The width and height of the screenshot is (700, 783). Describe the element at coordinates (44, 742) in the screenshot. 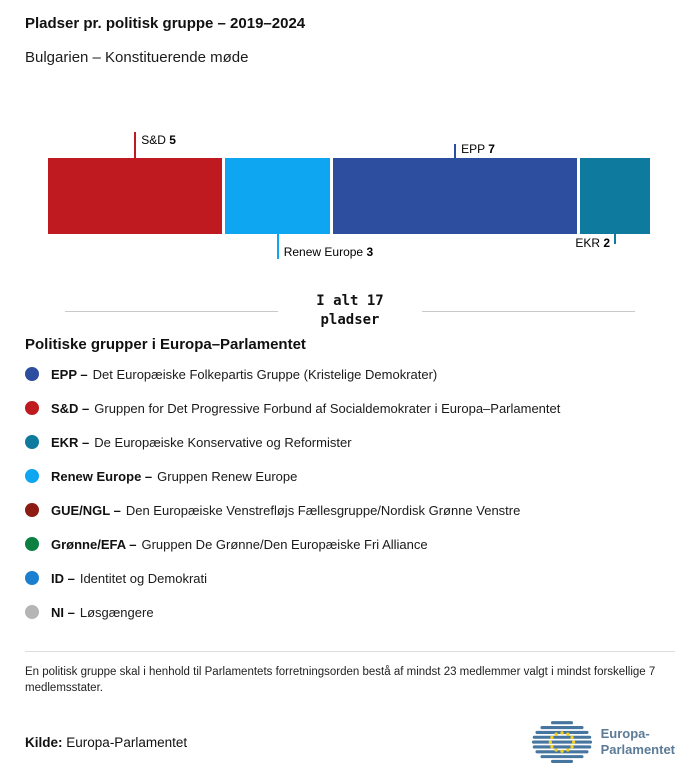

I see `source-label: Kilde:` at that location.